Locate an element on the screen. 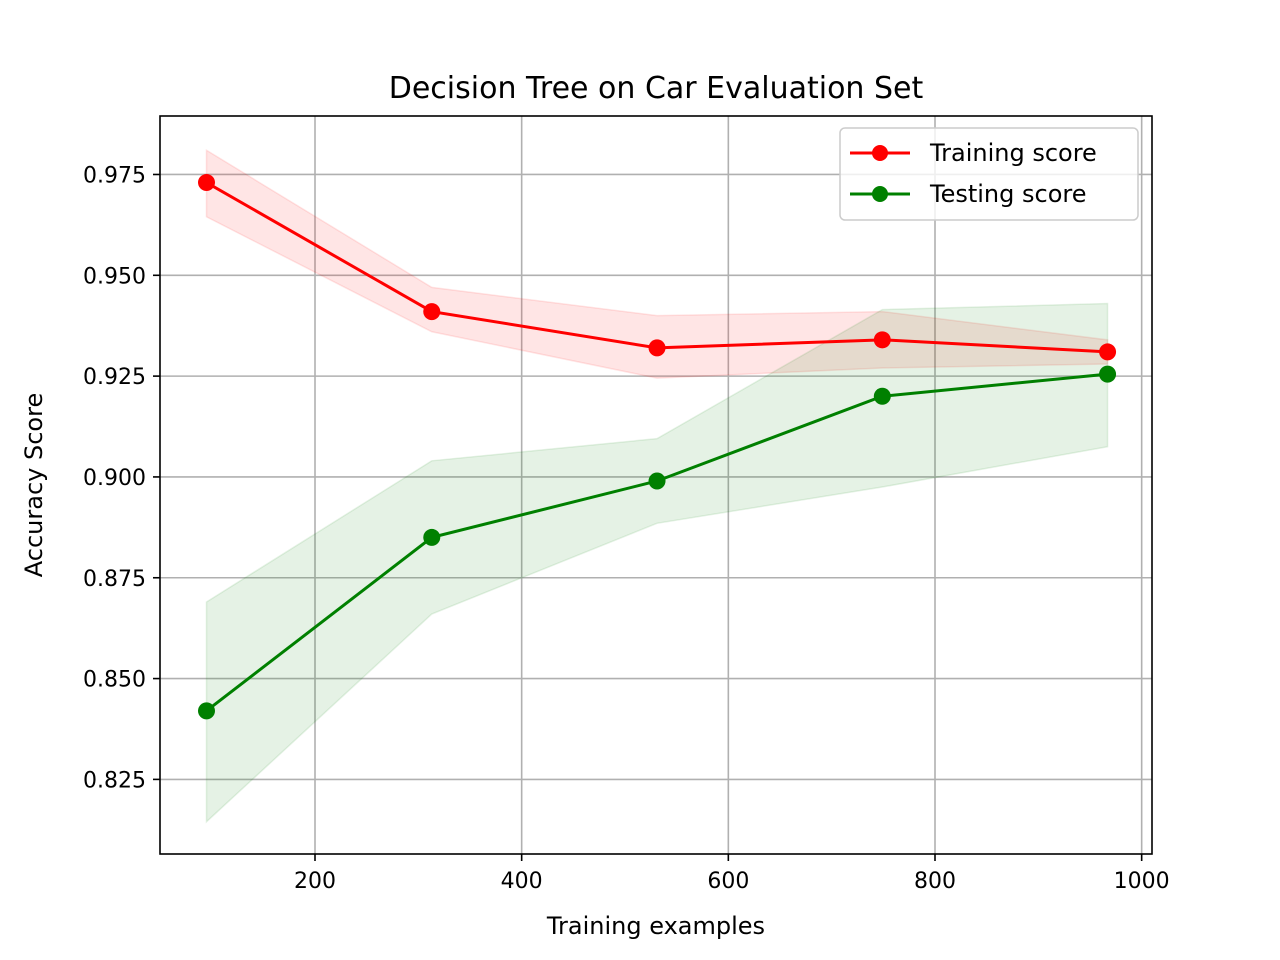 The height and width of the screenshot is (960, 1280). legend-testing-marker is located at coordinates (880, 194).